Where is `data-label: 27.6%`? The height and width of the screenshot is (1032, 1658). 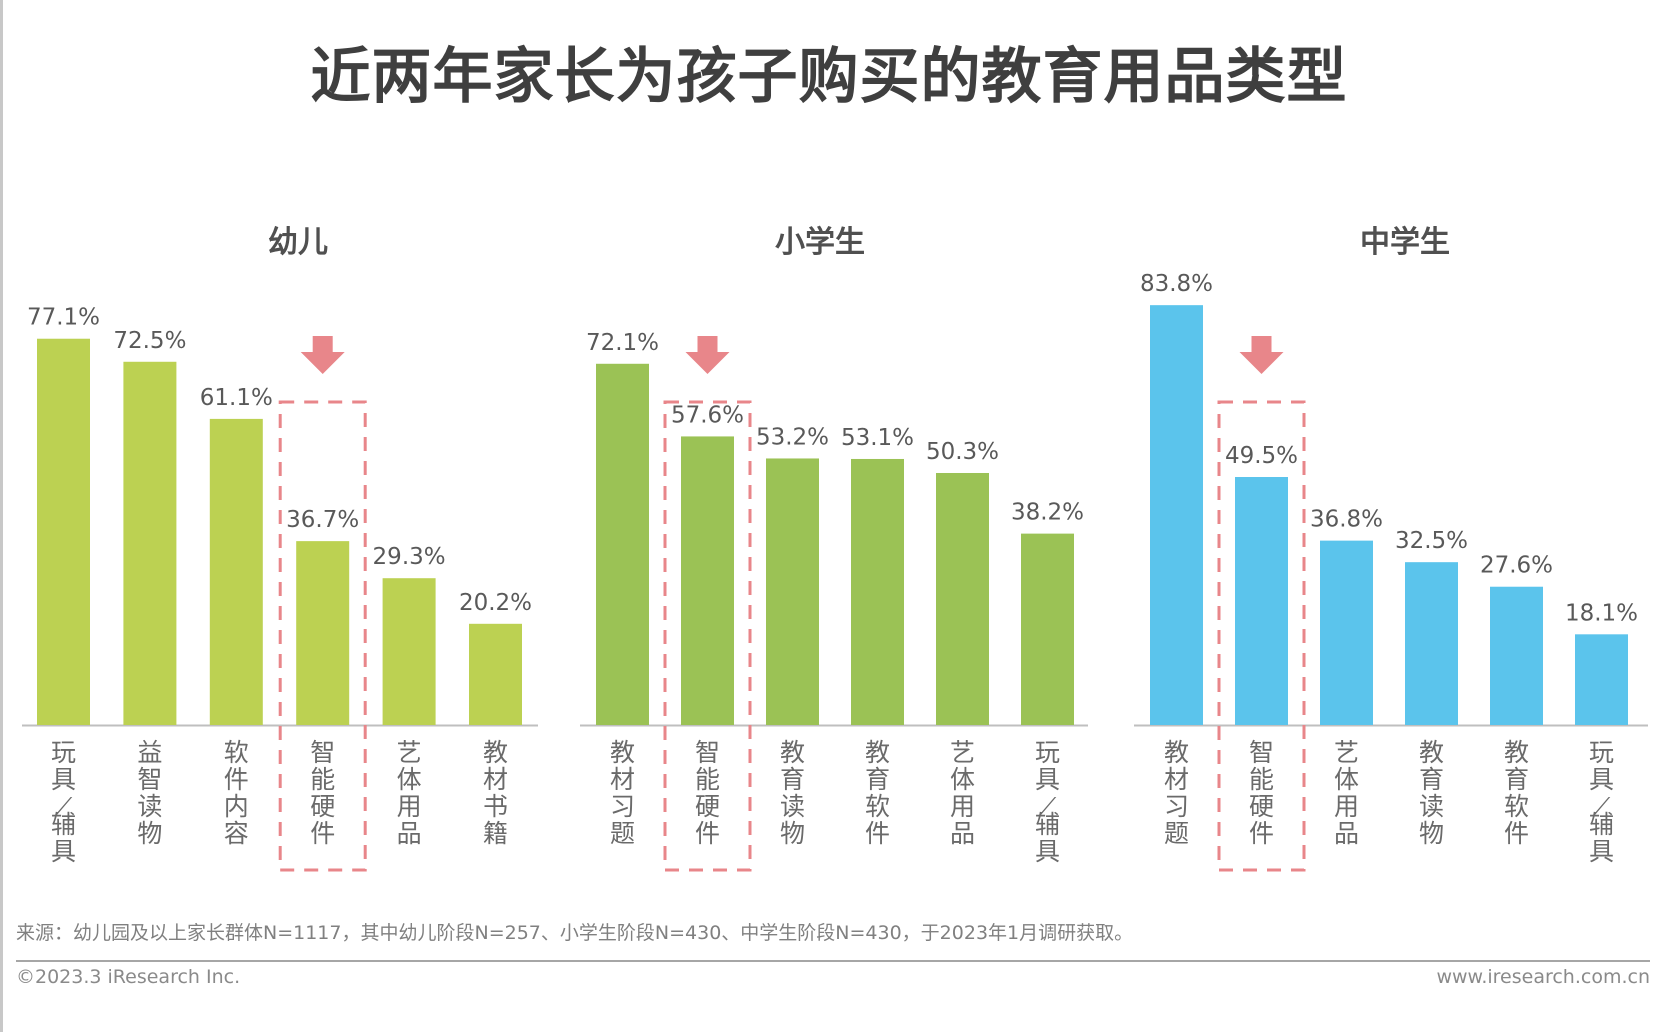
data-label: 27.6% is located at coordinates (1516, 566).